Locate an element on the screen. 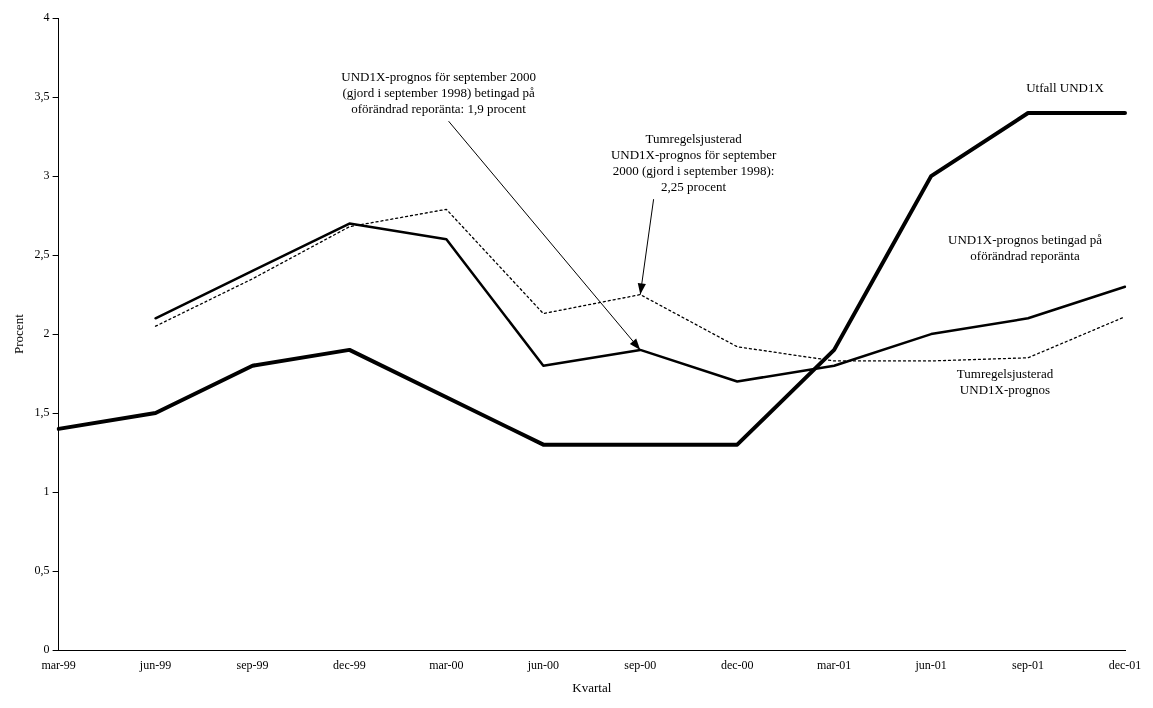 This screenshot has width=1153, height=708. y-tick-label: 2 is located at coordinates (46, 333).